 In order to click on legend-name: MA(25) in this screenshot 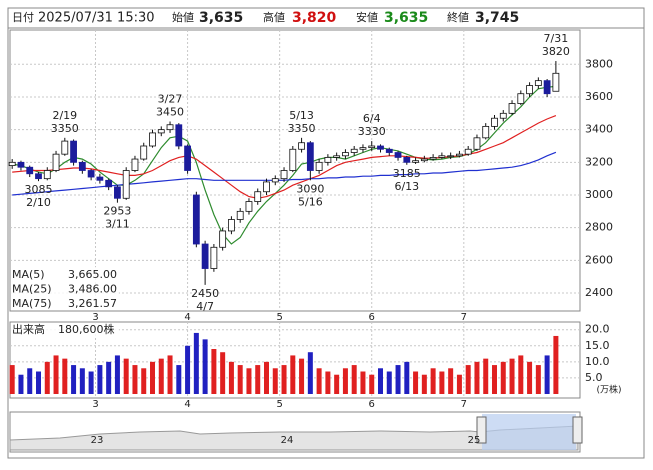, I will do `click(32, 289)`.